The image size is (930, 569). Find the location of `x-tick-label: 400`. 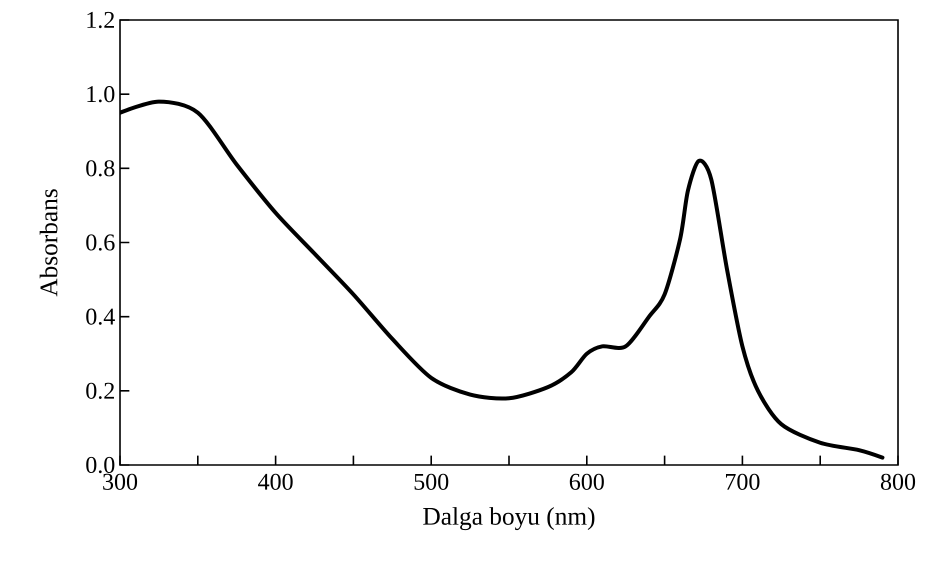

x-tick-label: 400 is located at coordinates (275, 482).